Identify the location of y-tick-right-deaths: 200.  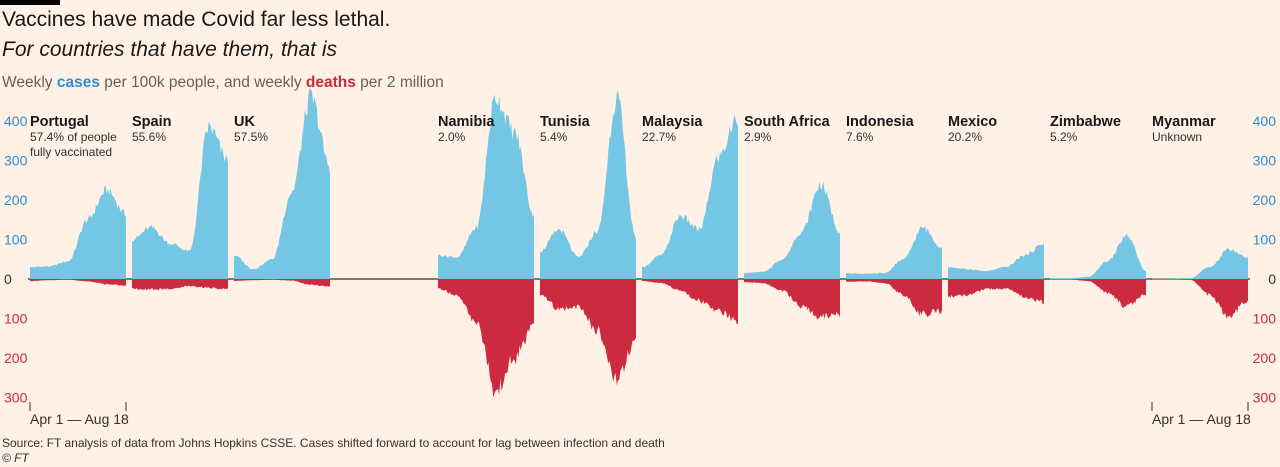
(1265, 358).